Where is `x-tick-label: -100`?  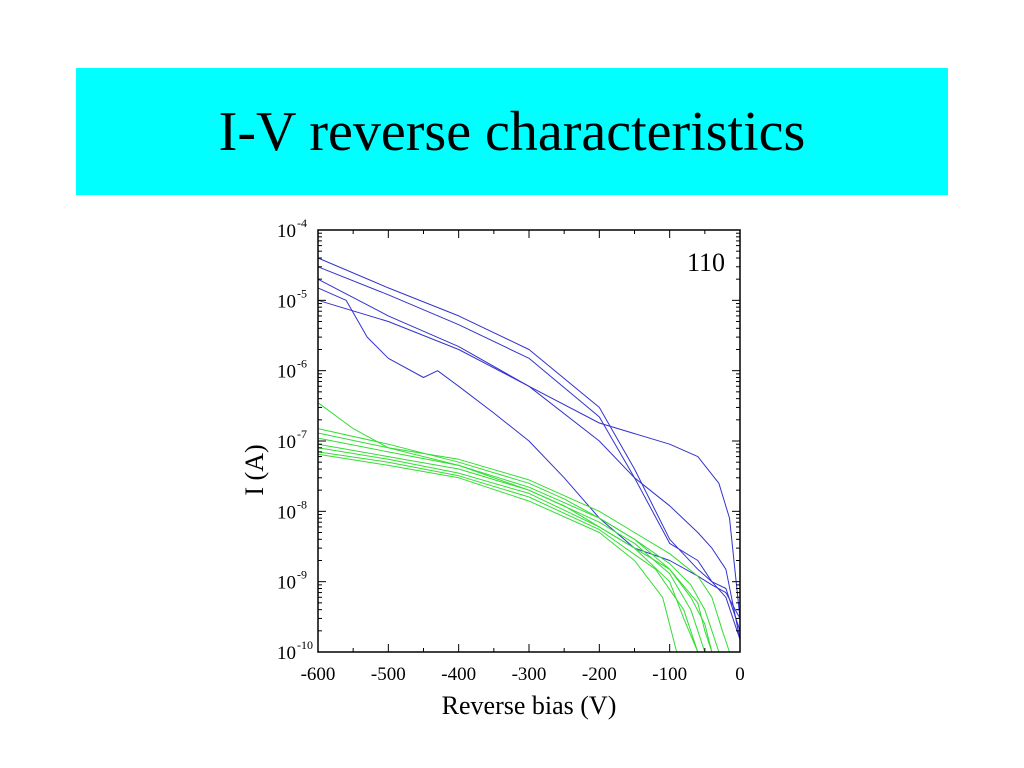 x-tick-label: -100 is located at coordinates (669, 674).